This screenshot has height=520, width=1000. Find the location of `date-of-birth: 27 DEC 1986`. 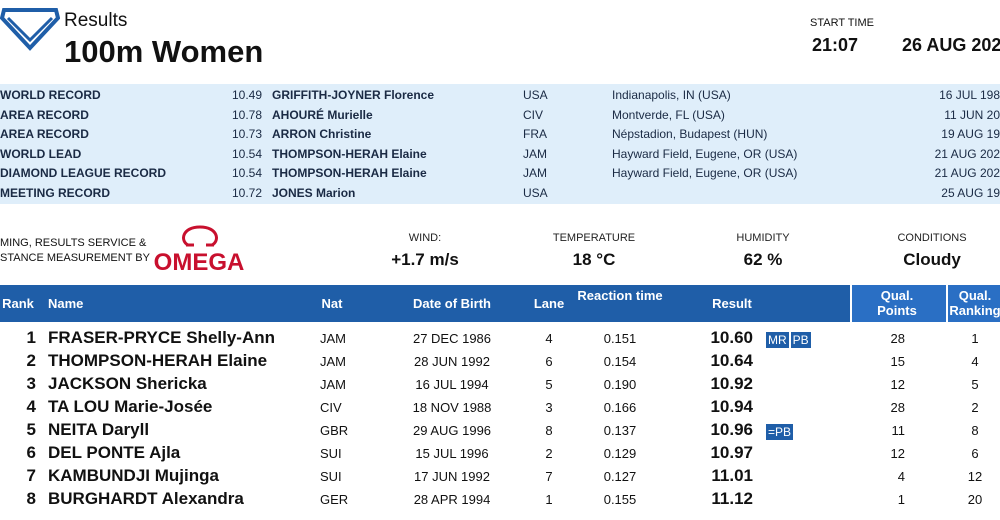

date-of-birth: 27 DEC 1986 is located at coordinates (452, 338).